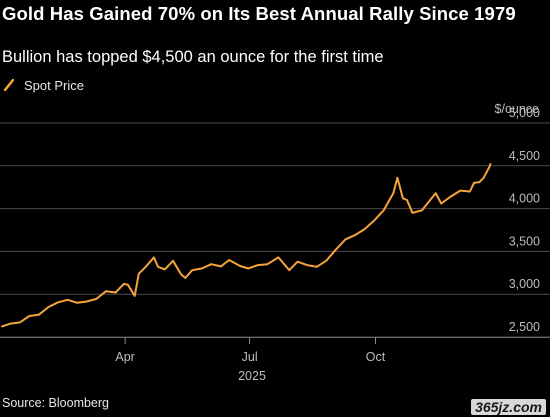 The height and width of the screenshot is (417, 550). What do you see at coordinates (524, 156) in the screenshot?
I see `y-tick-label: 4,500` at bounding box center [524, 156].